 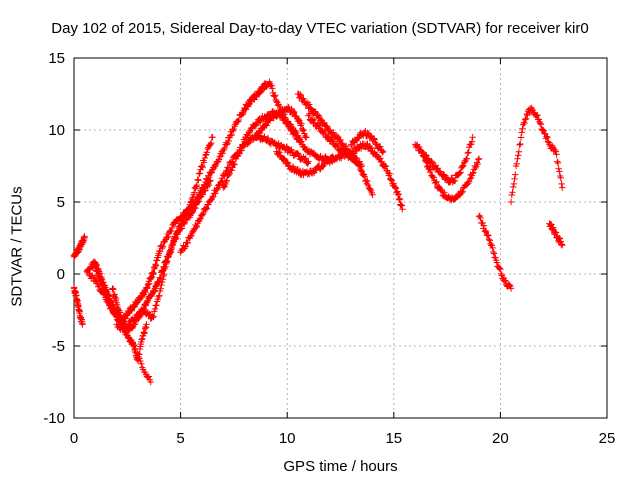 I want to click on x-tick-label: 5, so click(x=180, y=438).